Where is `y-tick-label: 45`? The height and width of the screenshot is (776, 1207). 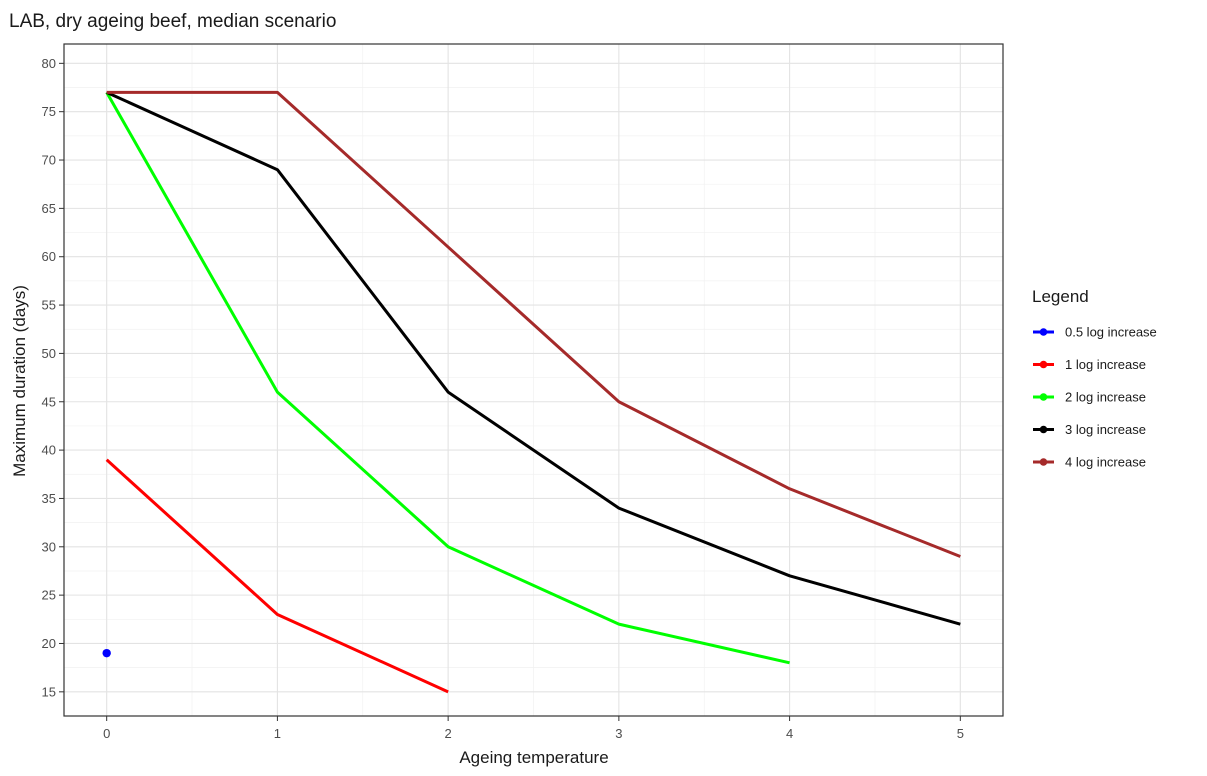
y-tick-label: 45 is located at coordinates (49, 401).